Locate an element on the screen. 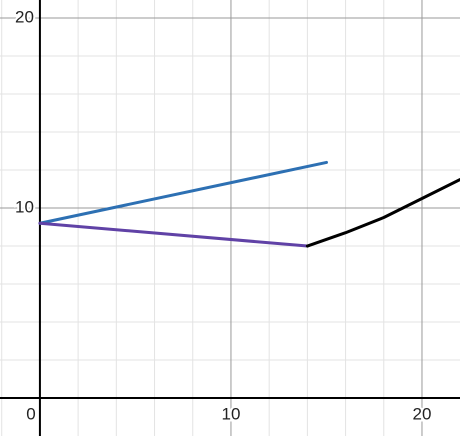 The height and width of the screenshot is (436, 460). x-tick-label: 10 is located at coordinates (230, 413).